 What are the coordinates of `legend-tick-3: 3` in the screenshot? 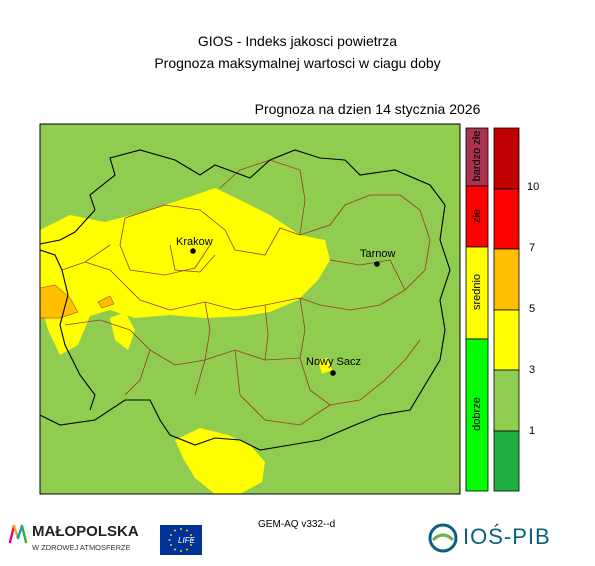 It's located at (532, 370).